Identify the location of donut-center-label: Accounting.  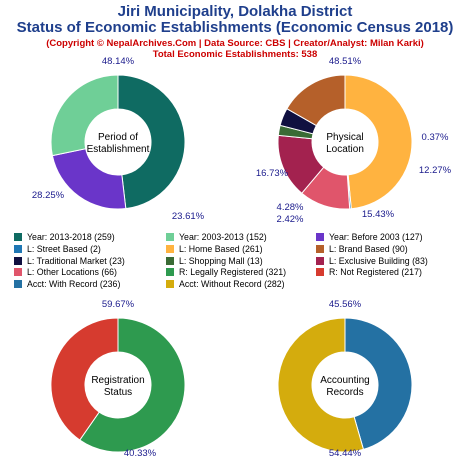
(344, 380).